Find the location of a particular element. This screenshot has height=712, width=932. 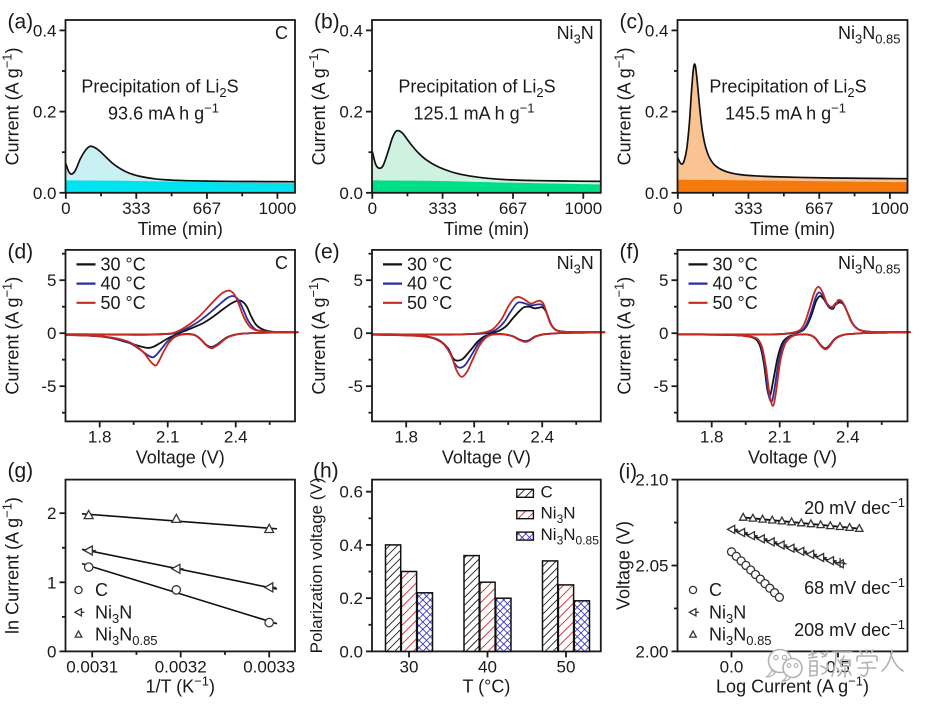

svg-text: 40 is located at coordinates (487, 666).